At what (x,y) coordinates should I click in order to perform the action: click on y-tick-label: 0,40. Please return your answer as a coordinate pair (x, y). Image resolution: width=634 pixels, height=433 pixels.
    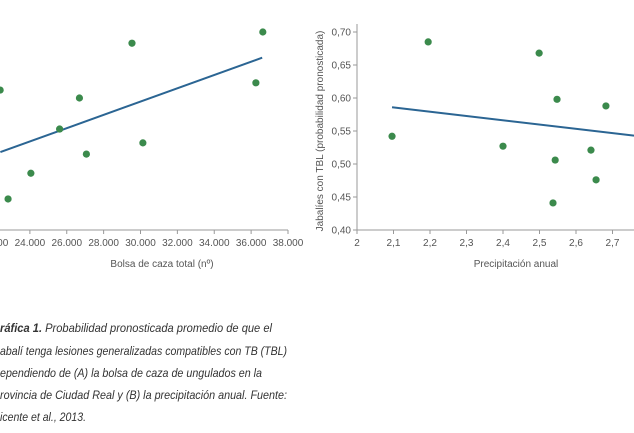
    Looking at the image, I should click on (342, 231).